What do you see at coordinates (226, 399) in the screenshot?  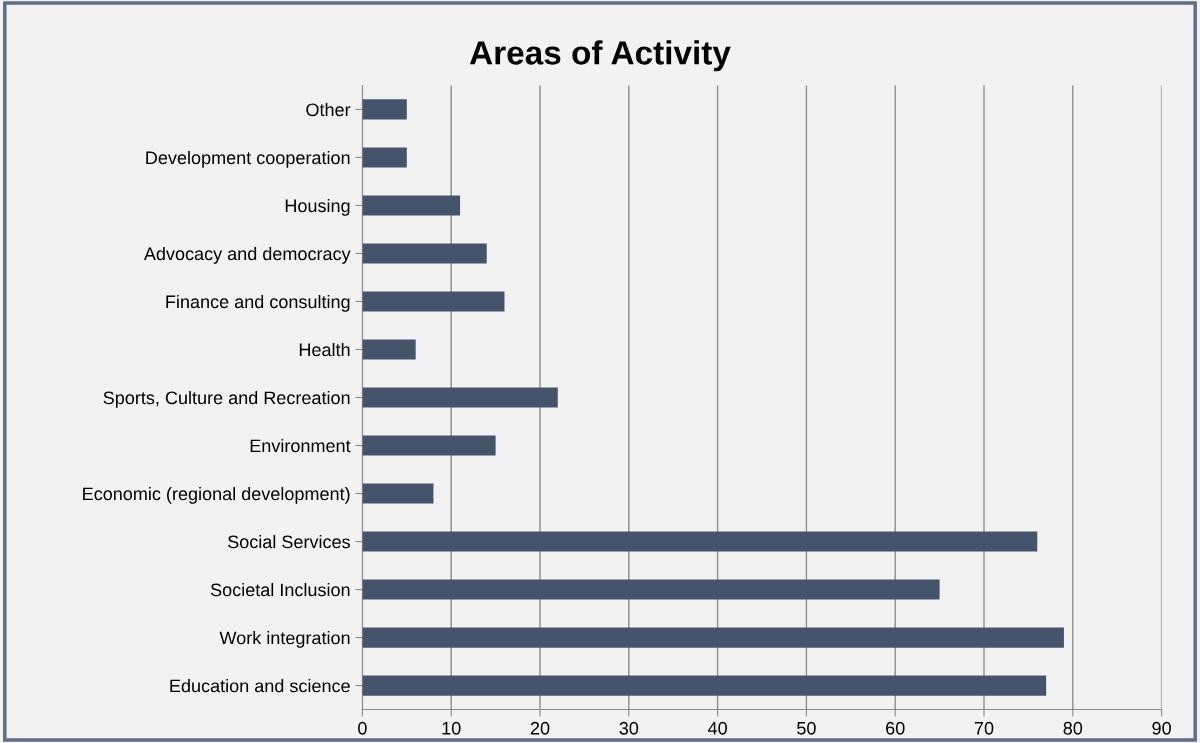 I see `y-tick-label: Sports, Culture and Recreation` at bounding box center [226, 399].